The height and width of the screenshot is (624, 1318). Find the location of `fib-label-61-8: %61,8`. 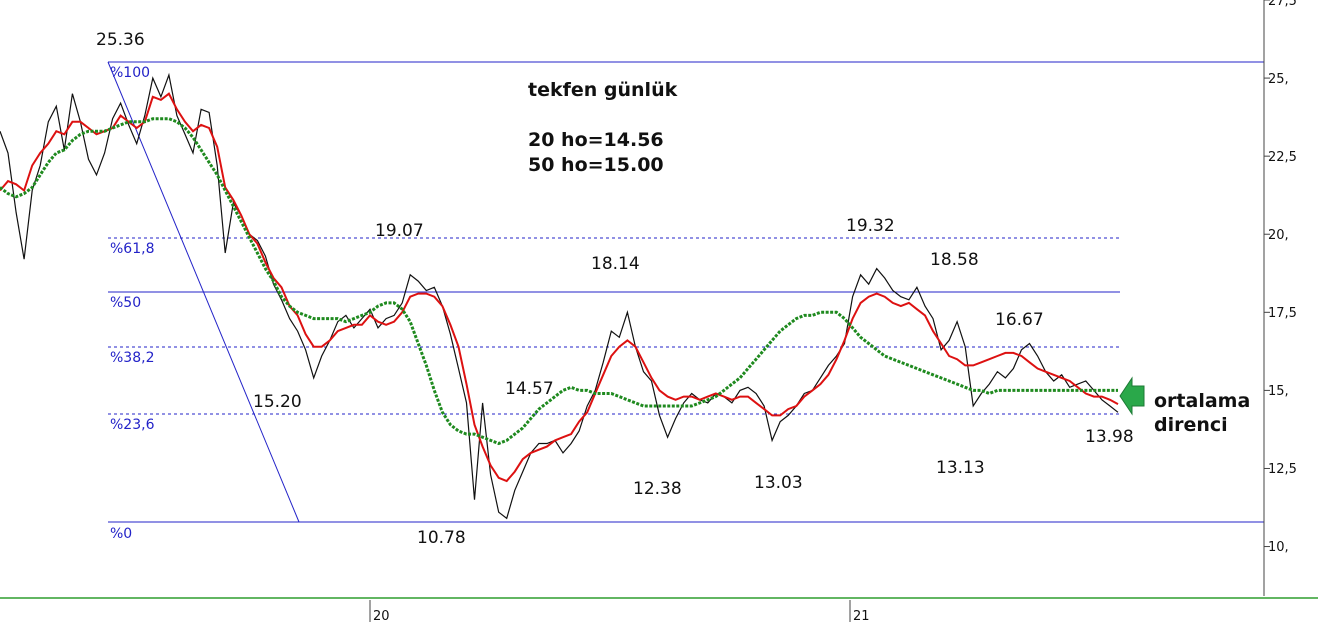

fib-label-61-8: %61,8 is located at coordinates (132, 249).